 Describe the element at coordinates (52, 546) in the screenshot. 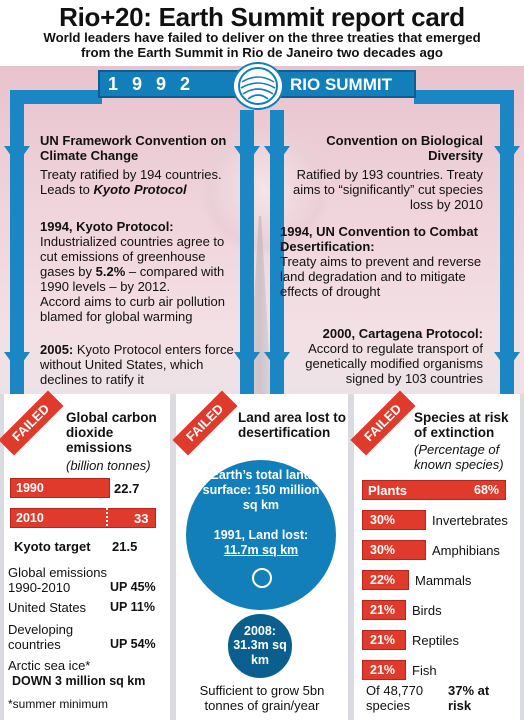

I see `kyoto-target-label: Kyoto target` at that location.